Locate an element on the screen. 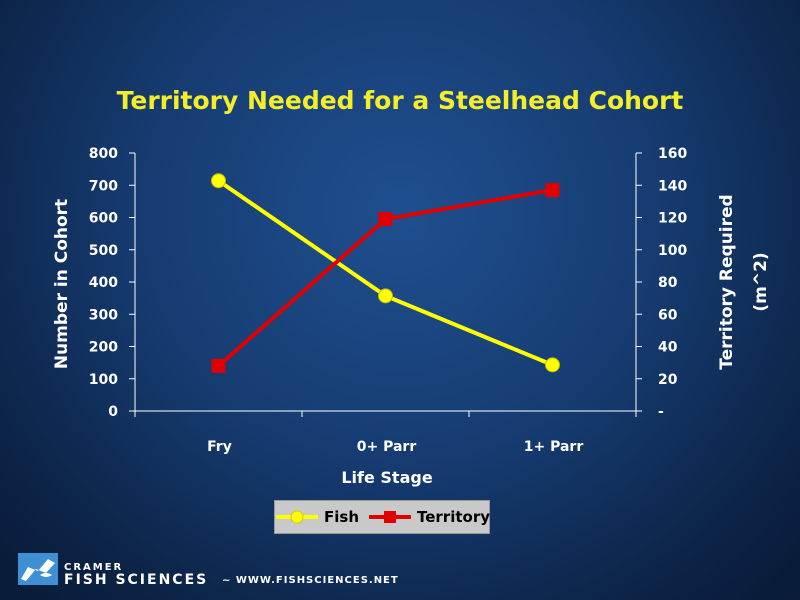  right-tick-label: 140 is located at coordinates (672, 186).